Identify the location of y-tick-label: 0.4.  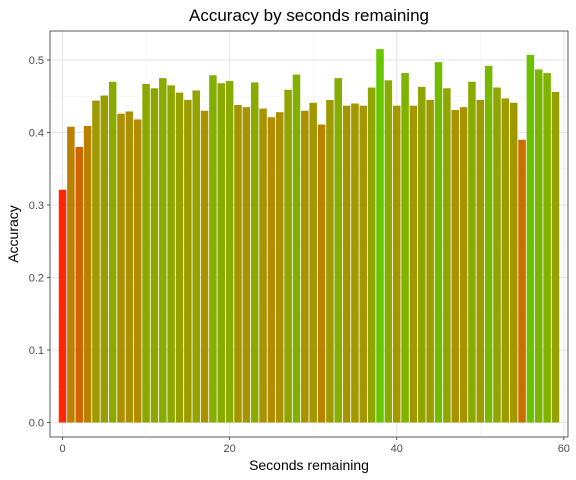
(36, 134).